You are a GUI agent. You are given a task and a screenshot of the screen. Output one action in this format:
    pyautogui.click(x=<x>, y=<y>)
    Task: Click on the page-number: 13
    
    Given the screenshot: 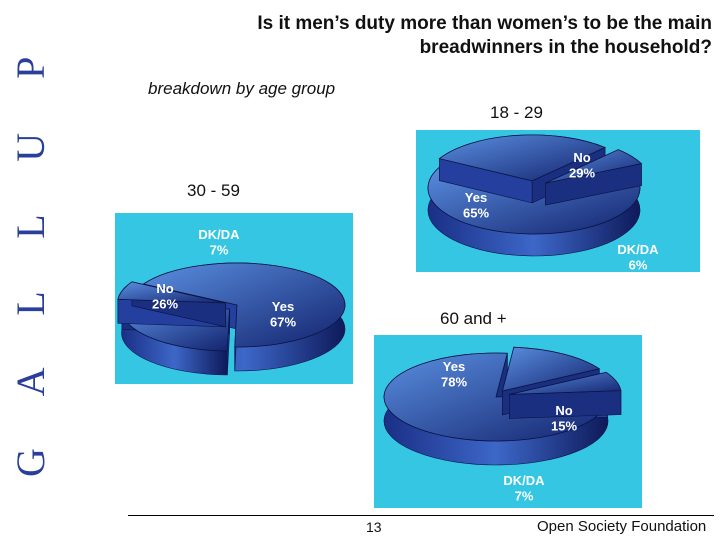 What is the action you would take?
    pyautogui.click(x=374, y=527)
    